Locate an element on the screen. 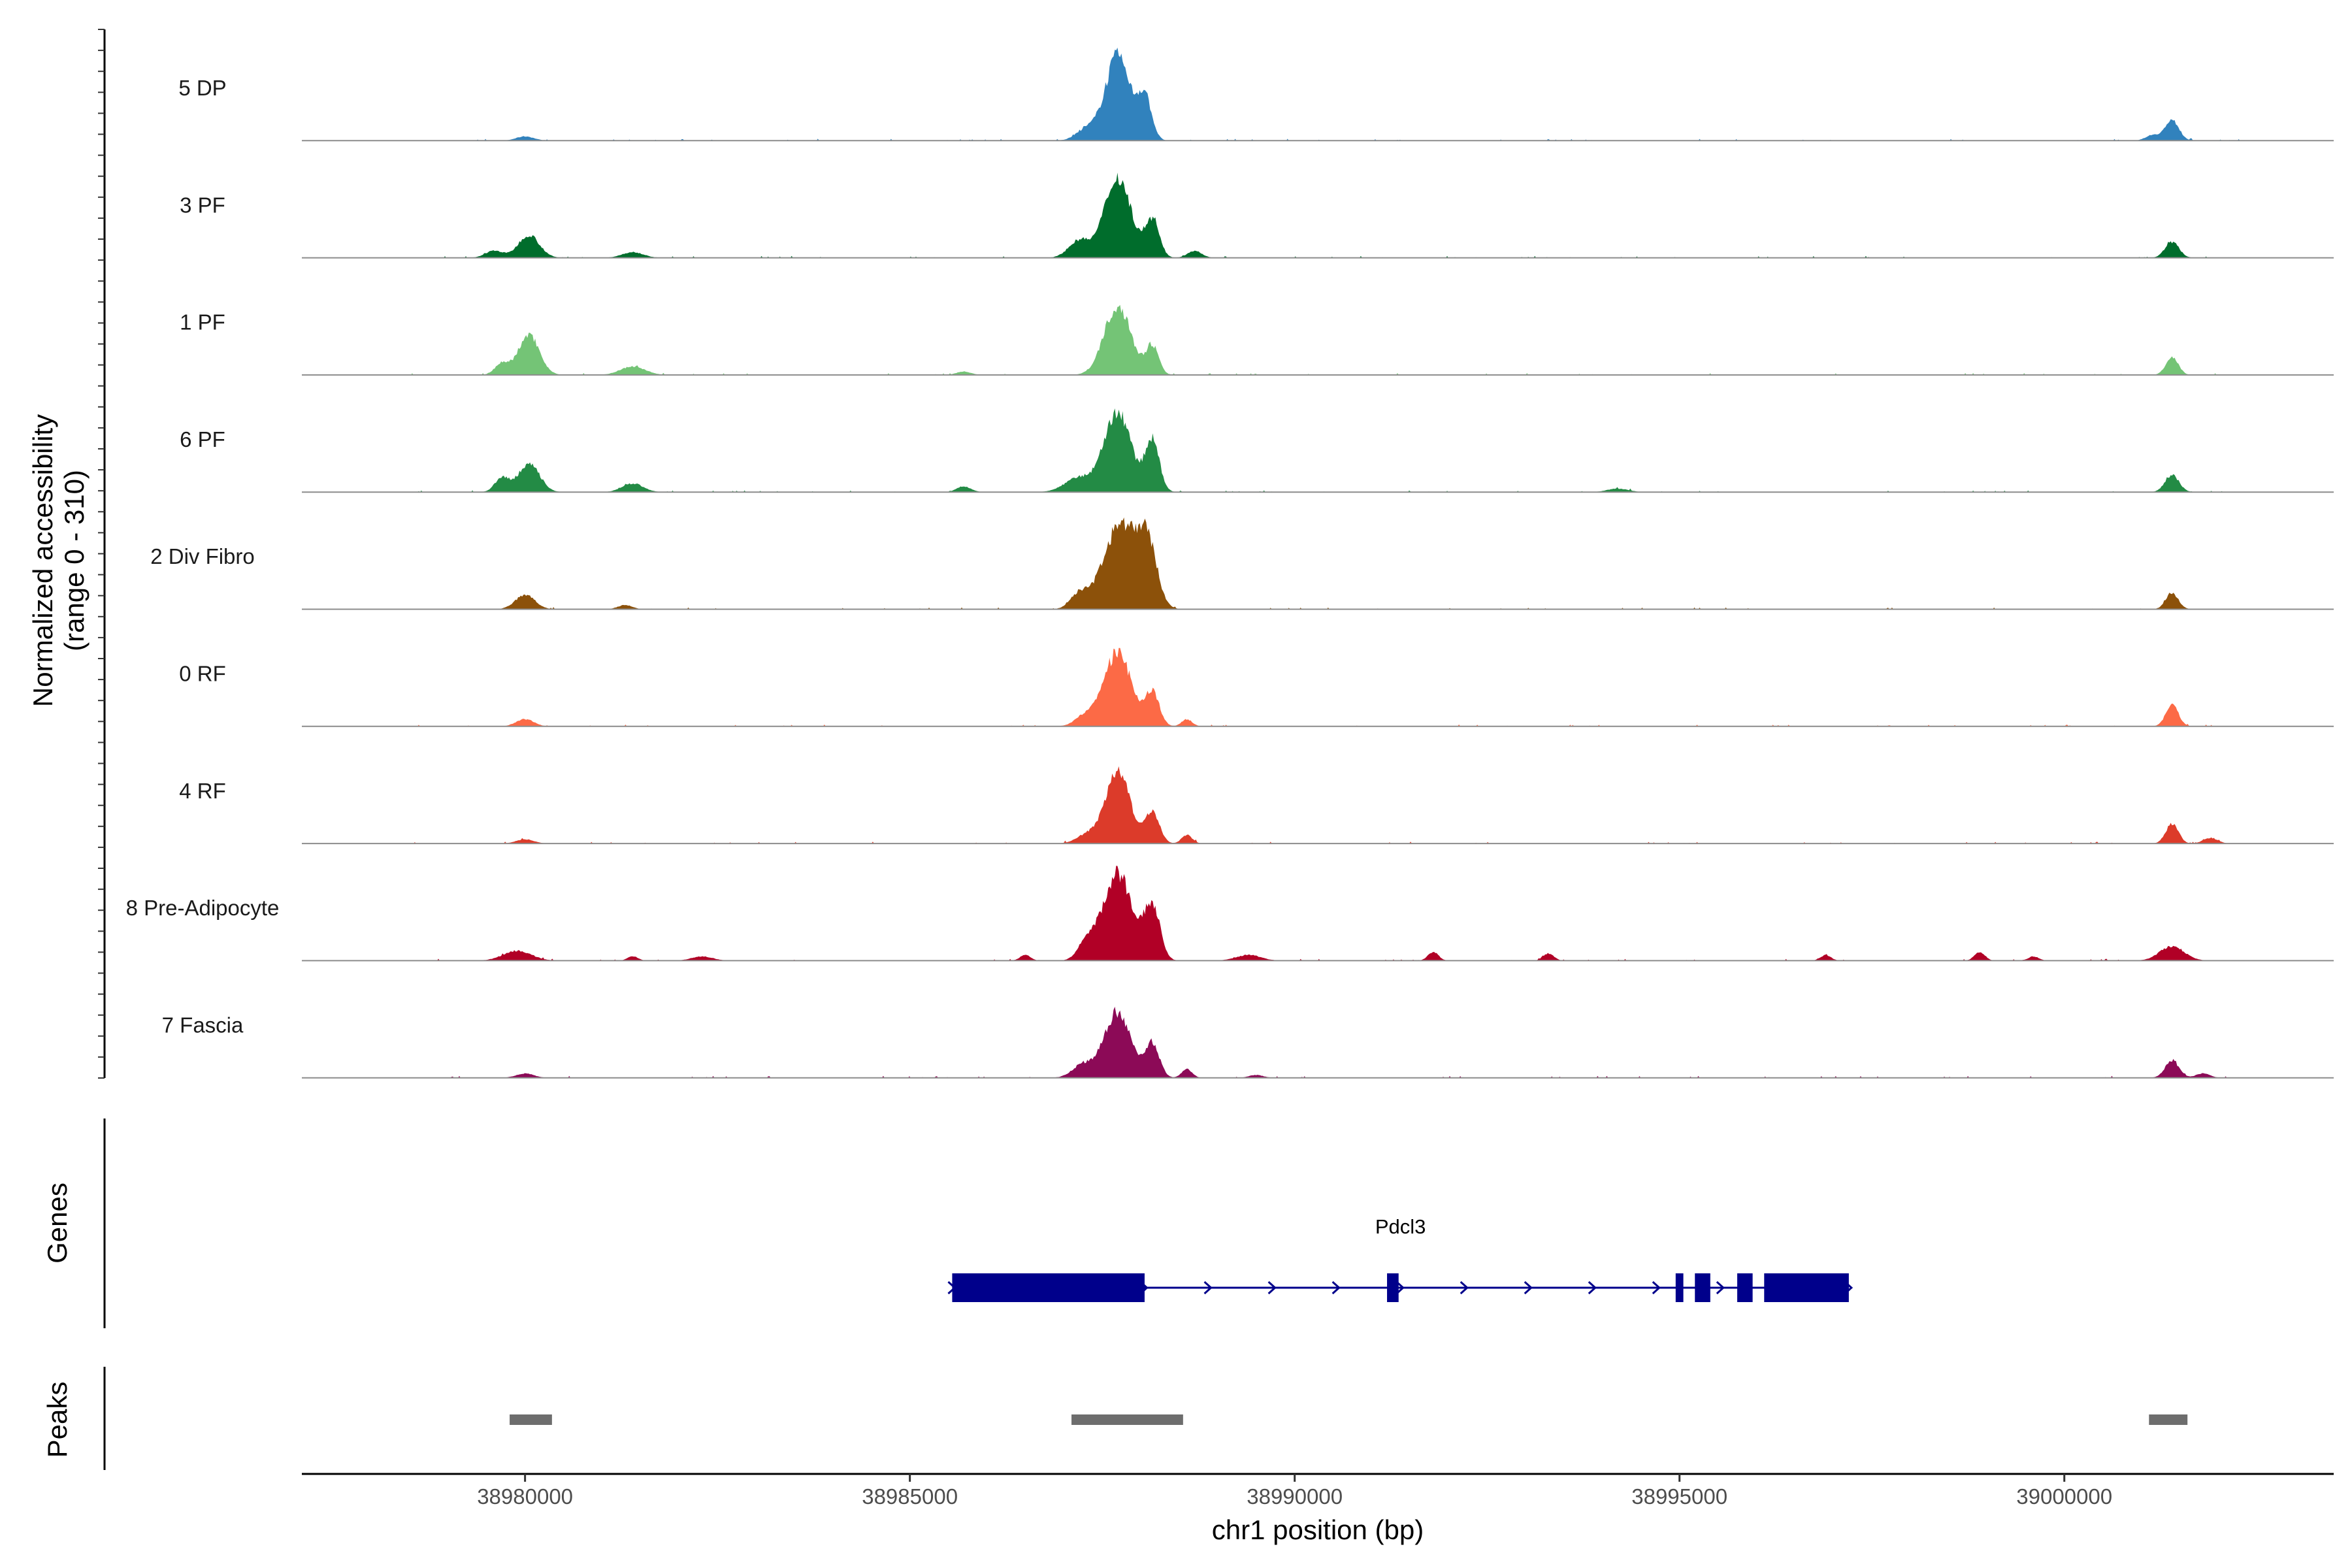 The image size is (2352, 1568). track-5: 0 RF is located at coordinates (1256, 687).